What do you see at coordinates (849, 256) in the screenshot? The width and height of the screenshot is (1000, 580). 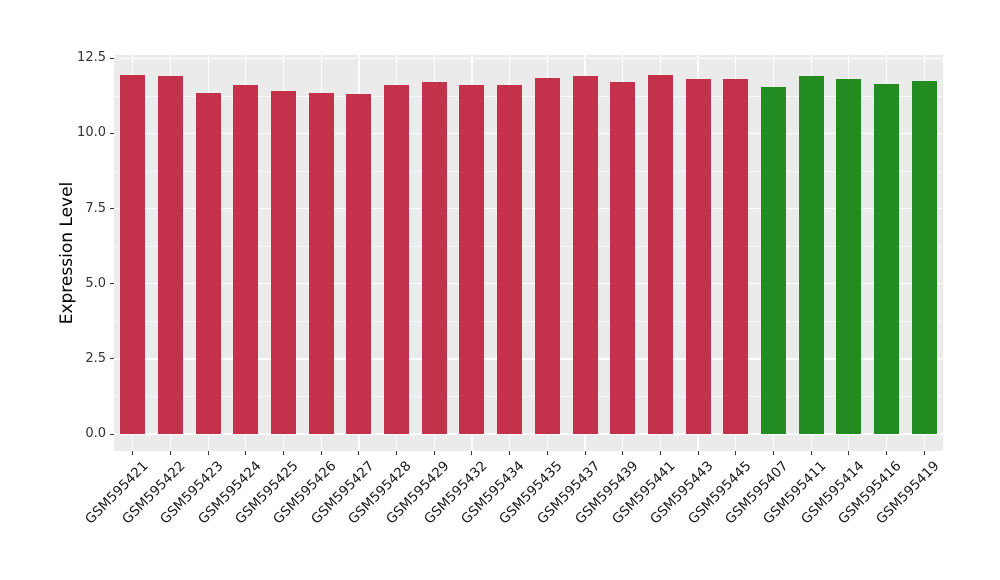 I see `bar-GSM595414` at bounding box center [849, 256].